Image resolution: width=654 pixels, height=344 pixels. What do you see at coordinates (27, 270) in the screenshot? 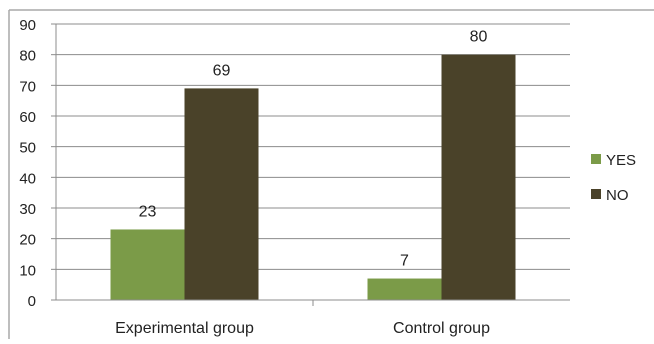
I see `y-tick-label: 10` at bounding box center [27, 270].